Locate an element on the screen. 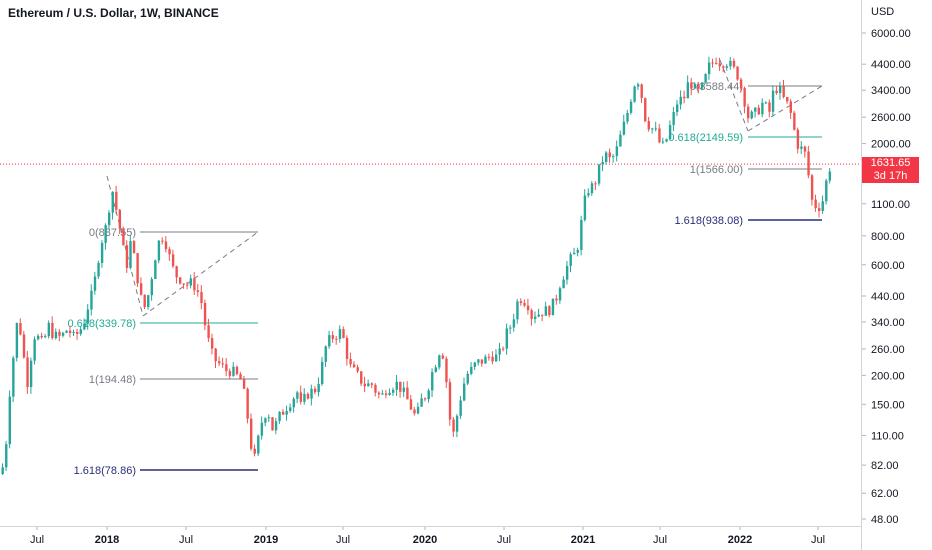 The height and width of the screenshot is (550, 932). price-tick-label: 1100.00 is located at coordinates (890, 205).